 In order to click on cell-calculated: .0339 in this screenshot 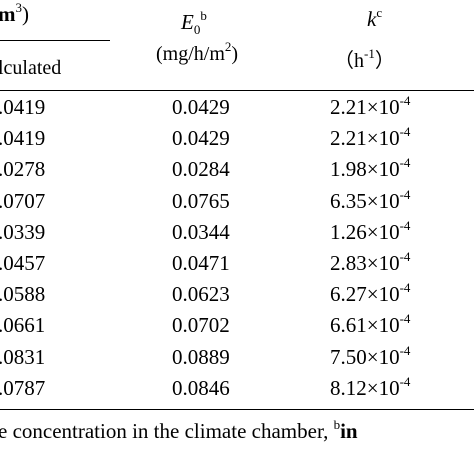, I will do `click(23, 232)`.